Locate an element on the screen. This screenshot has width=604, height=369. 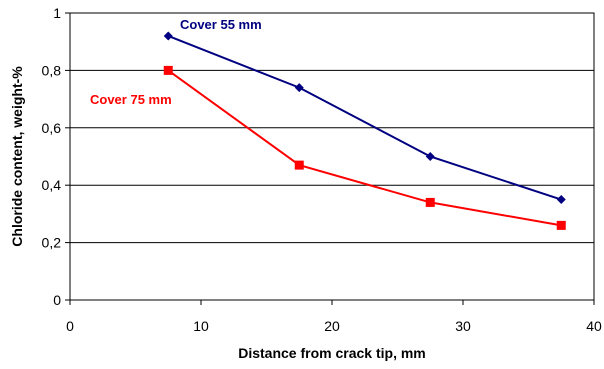
x-tick-label: 10 is located at coordinates (201, 326).